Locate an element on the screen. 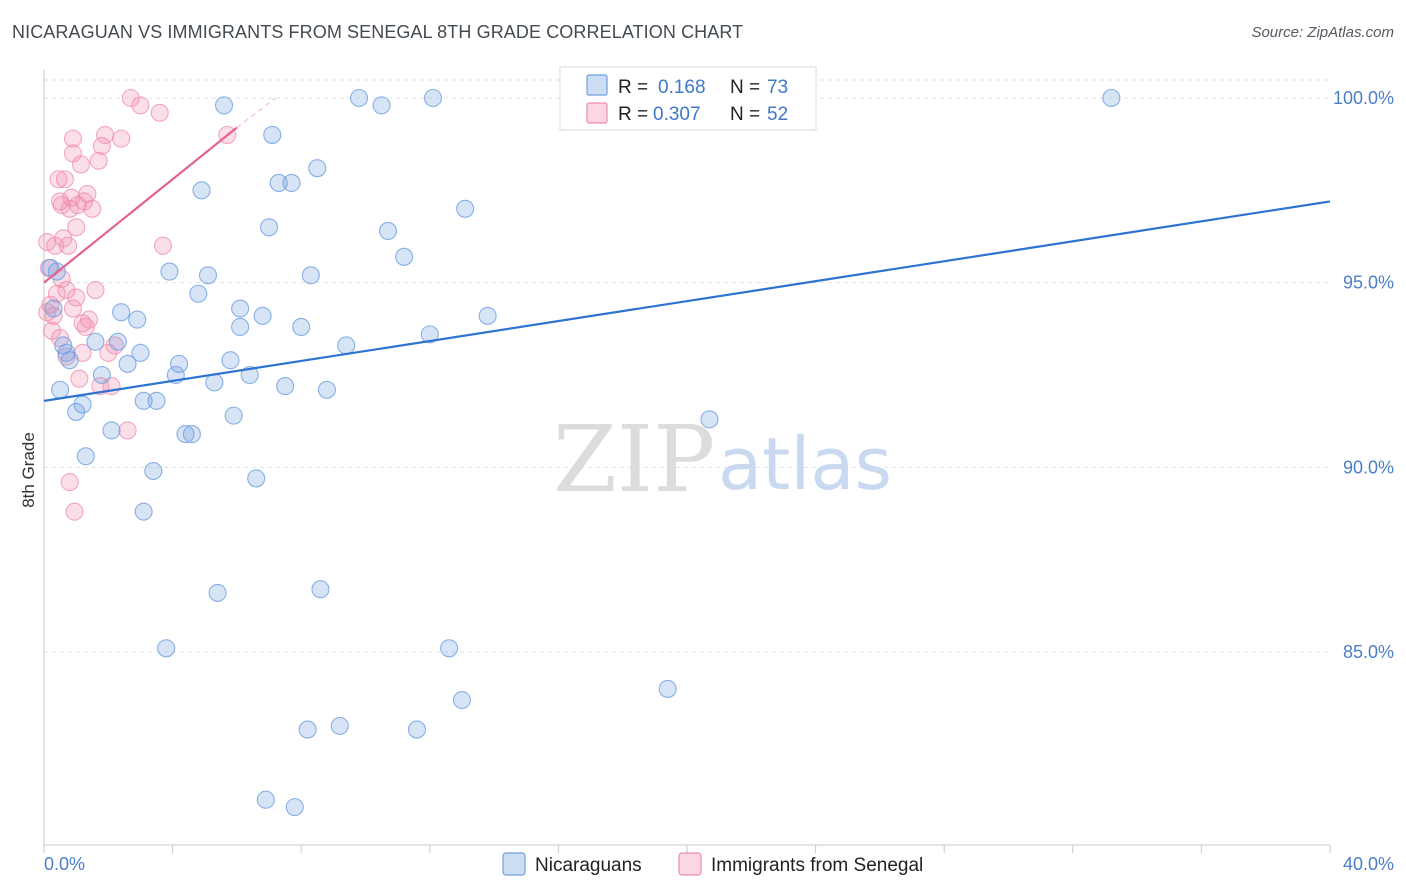 The height and width of the screenshot is (892, 1406). bottom-legend: Nicaraguans Immigrants from Senegal is located at coordinates (712, 864).